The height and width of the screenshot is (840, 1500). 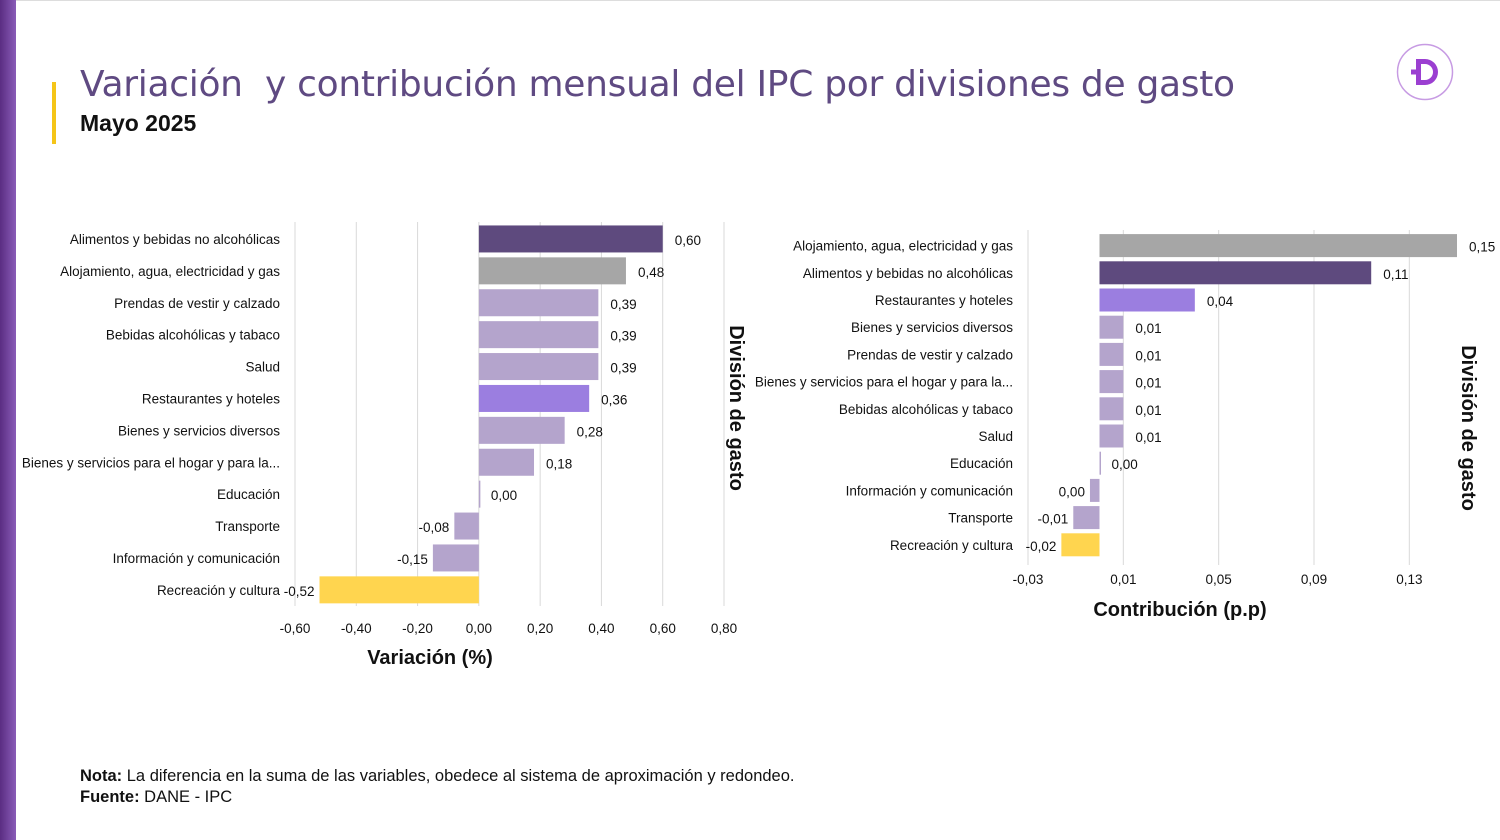 What do you see at coordinates (614, 399) in the screenshot?
I see `data-label: 0,36` at bounding box center [614, 399].